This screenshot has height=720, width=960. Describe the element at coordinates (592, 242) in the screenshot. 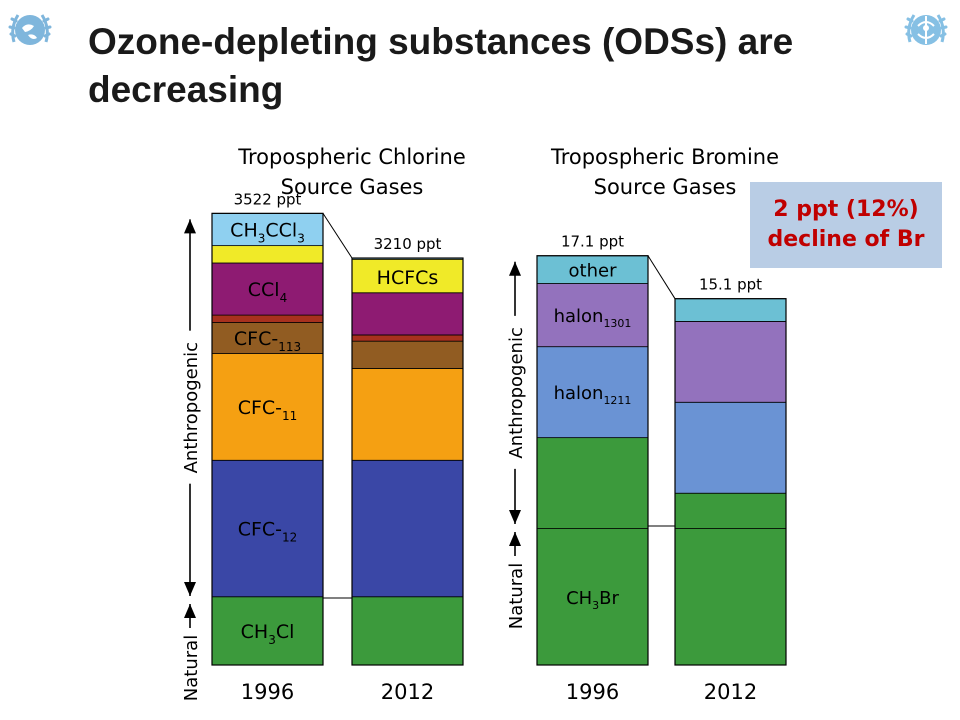

I see `bromine-total-label-1996: 17.1 ppt` at that location.